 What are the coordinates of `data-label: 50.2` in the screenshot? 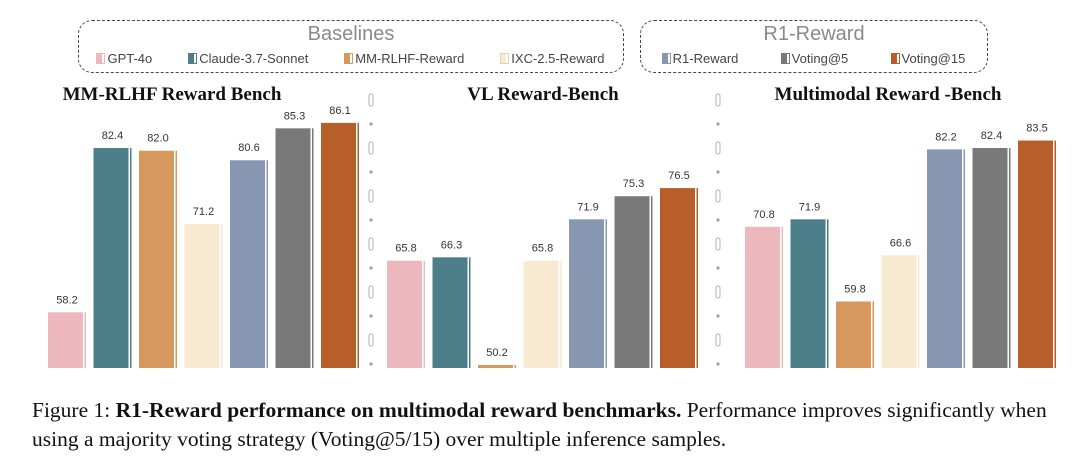 It's located at (496, 353).